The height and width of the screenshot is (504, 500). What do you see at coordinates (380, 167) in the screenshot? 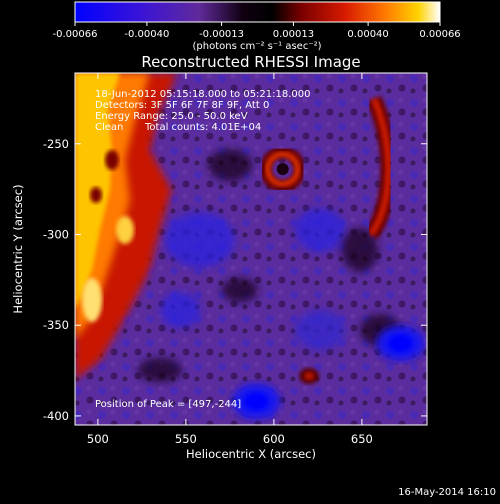
I see `arc-source` at bounding box center [380, 167].